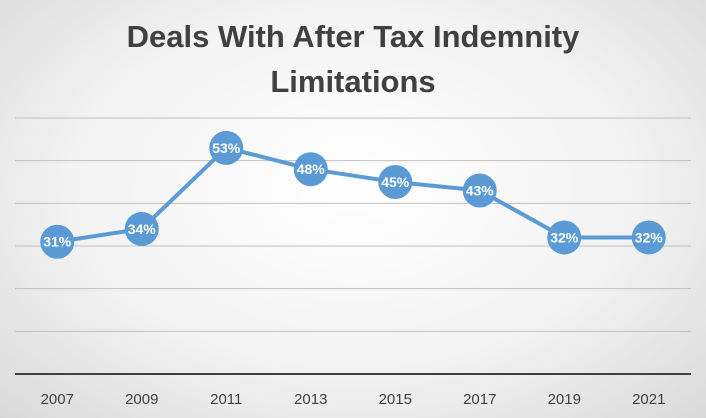 The image size is (706, 418). Describe the element at coordinates (141, 399) in the screenshot. I see `x-tick-label: 2009` at that location.